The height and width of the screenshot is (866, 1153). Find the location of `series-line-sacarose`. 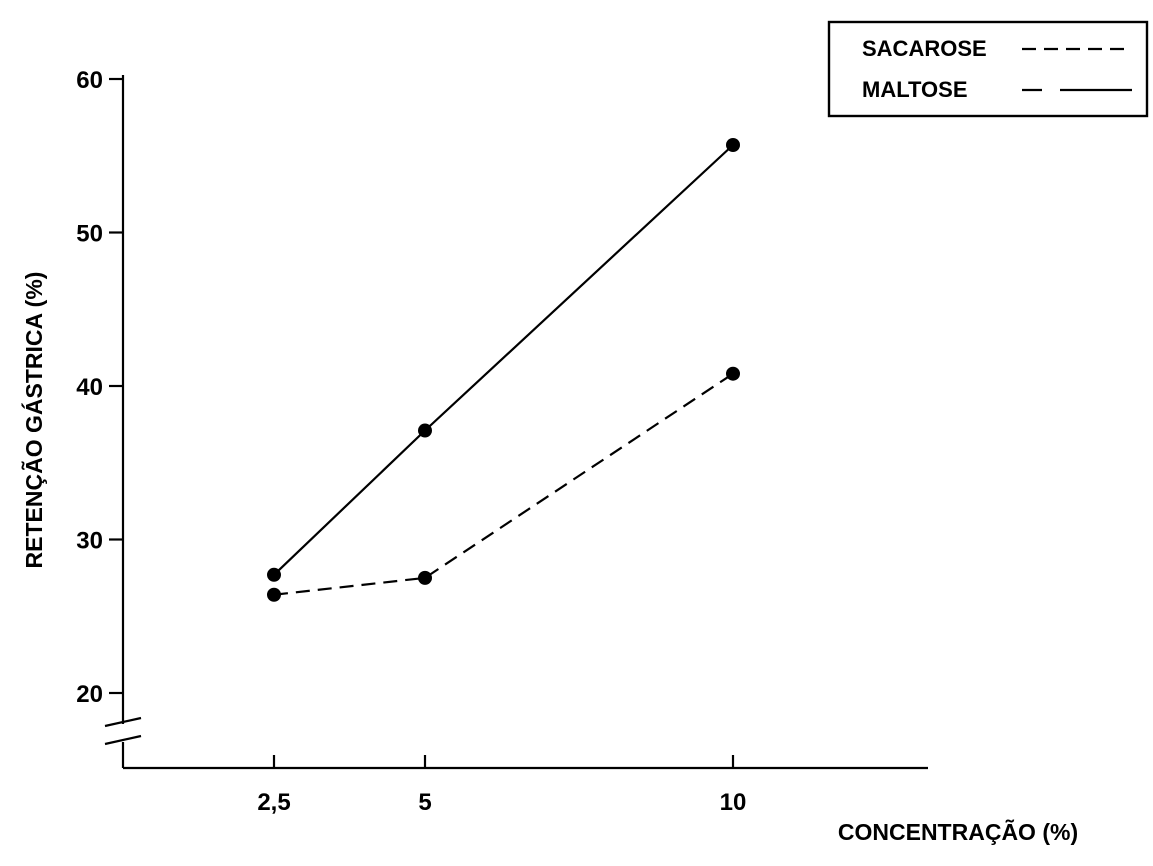

series-line-sacarose is located at coordinates (503, 484).